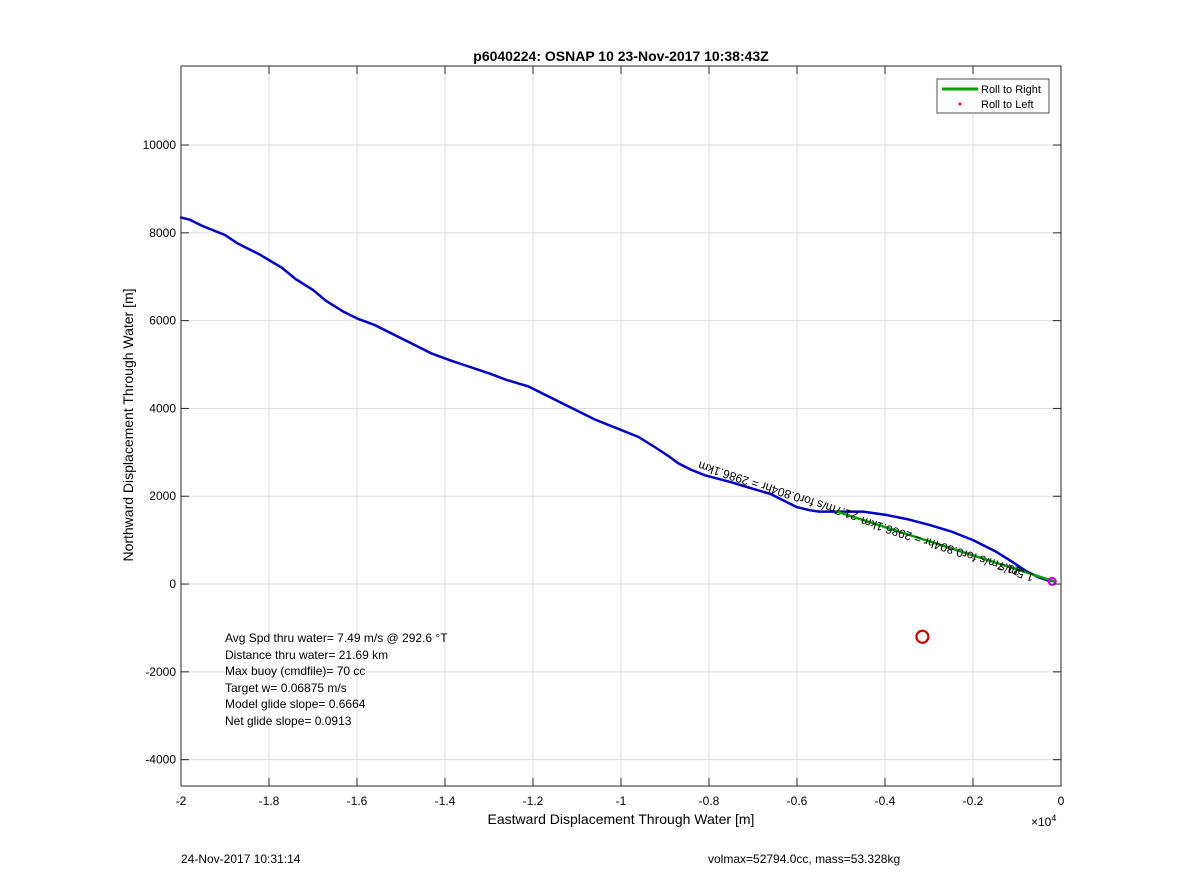 The image size is (1200, 885). What do you see at coordinates (1061, 801) in the screenshot?
I see `x-tick-label: 0` at bounding box center [1061, 801].